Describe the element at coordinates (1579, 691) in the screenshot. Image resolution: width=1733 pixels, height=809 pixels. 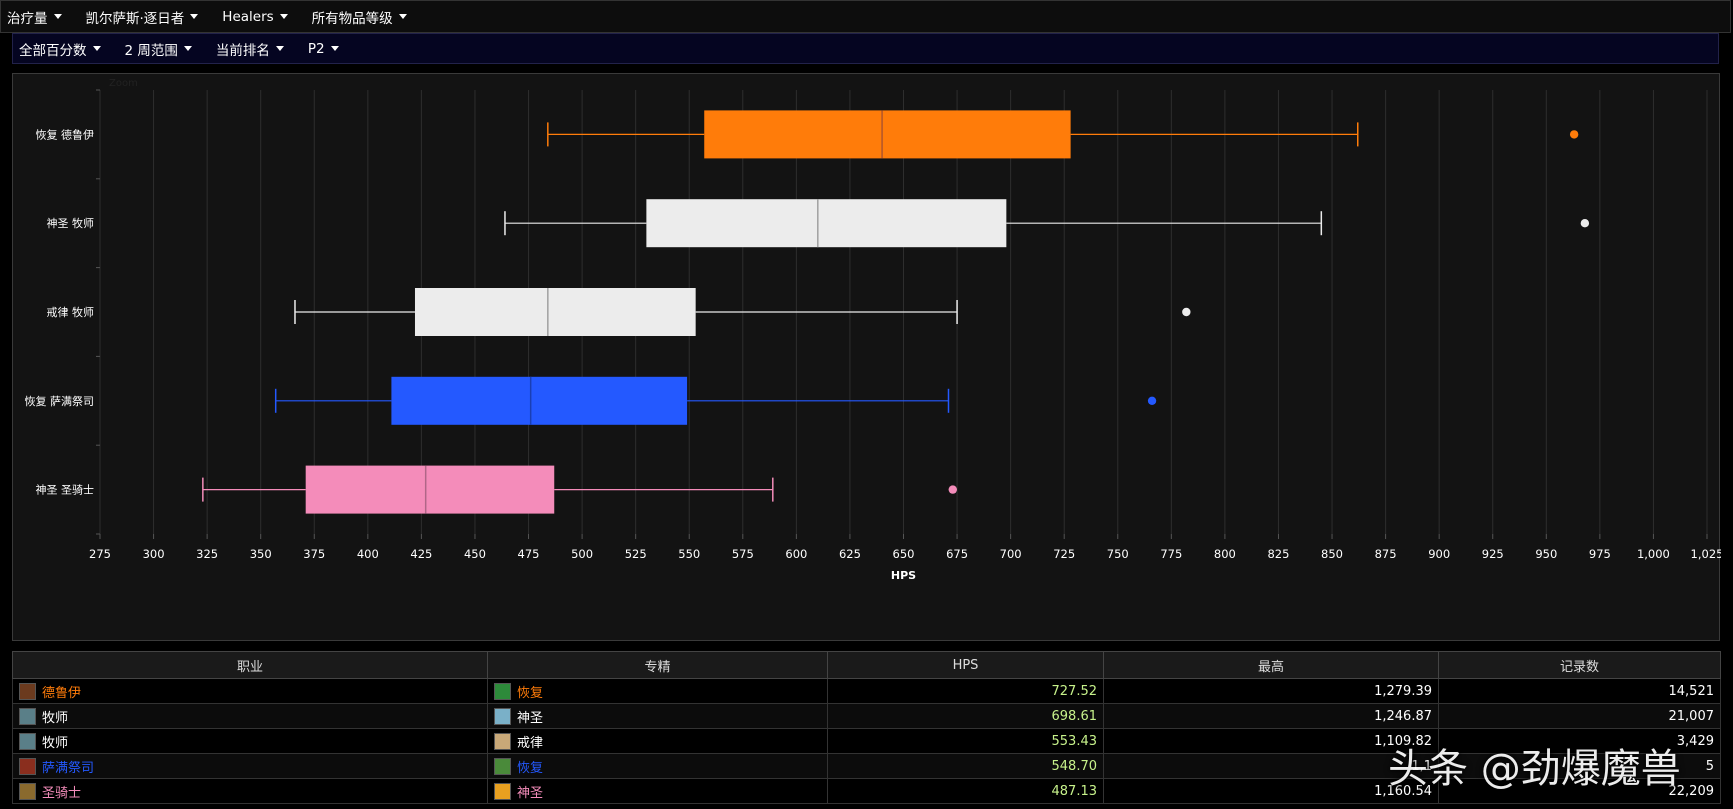
I see `count-value: 14,521` at that location.